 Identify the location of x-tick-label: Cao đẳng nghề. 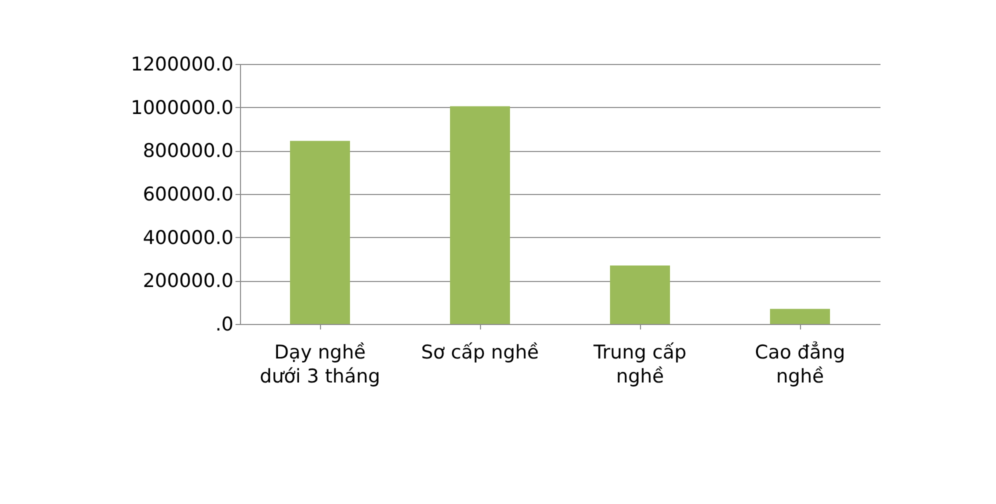
(800, 364).